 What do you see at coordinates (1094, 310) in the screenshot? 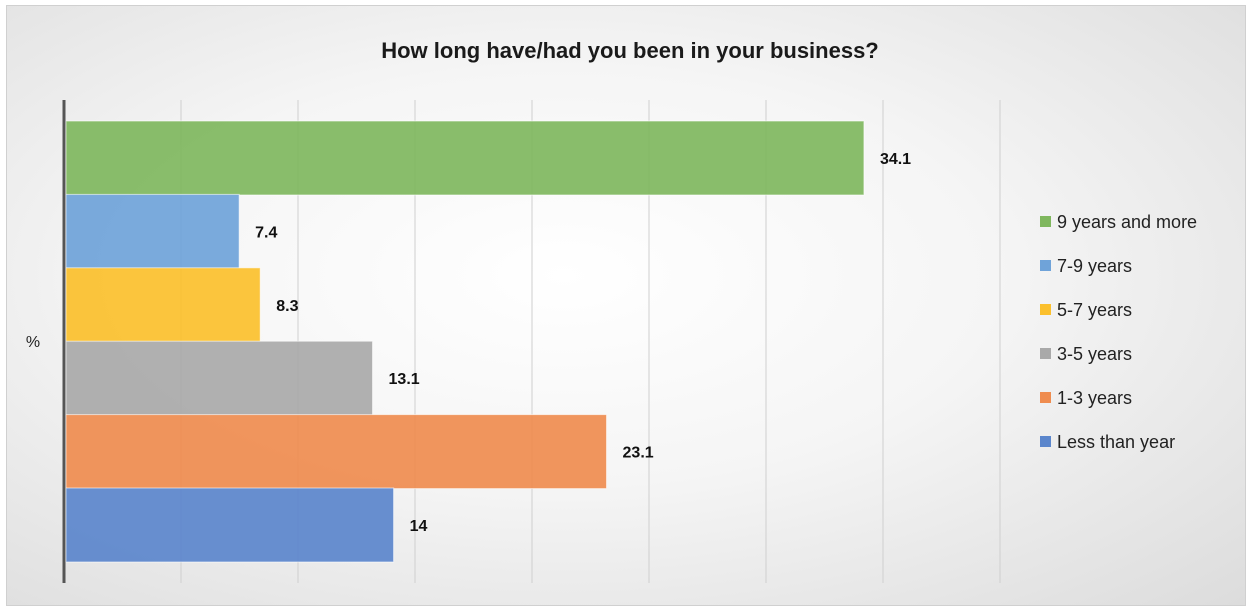
I see `legend-label: 5-7 years` at bounding box center [1094, 310].